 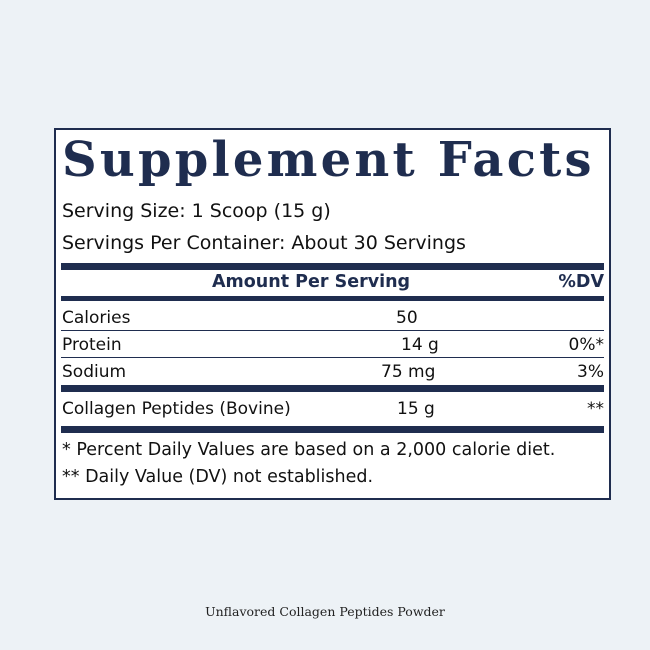 I want to click on dv-header: %DV, so click(x=581, y=282).